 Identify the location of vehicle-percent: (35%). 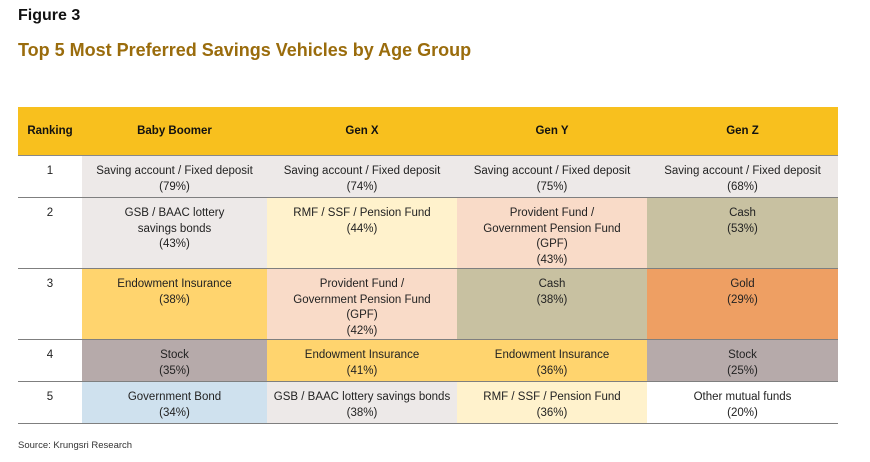
(174, 370).